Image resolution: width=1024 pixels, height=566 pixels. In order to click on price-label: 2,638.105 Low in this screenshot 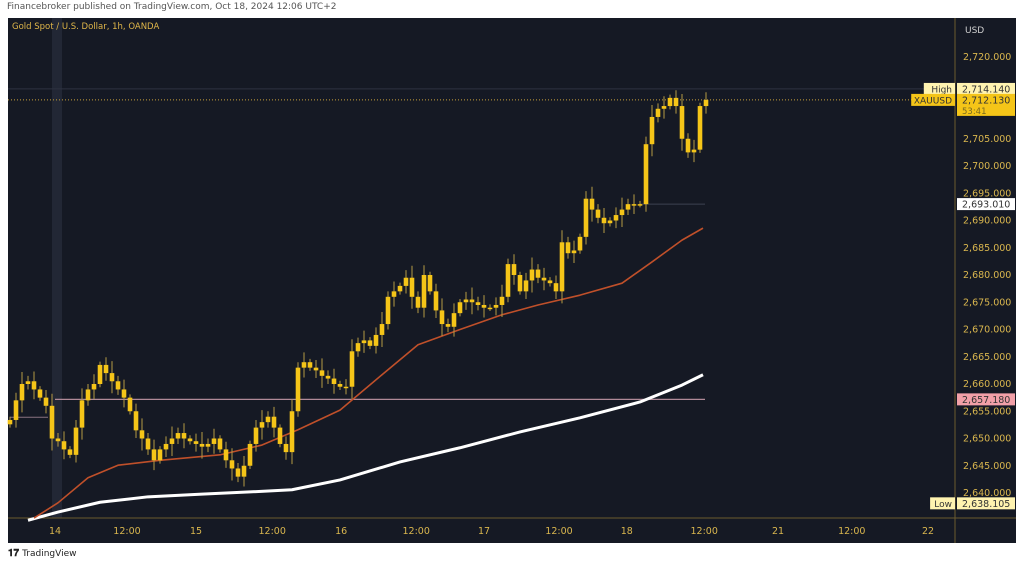, I will do `click(972, 503)`.